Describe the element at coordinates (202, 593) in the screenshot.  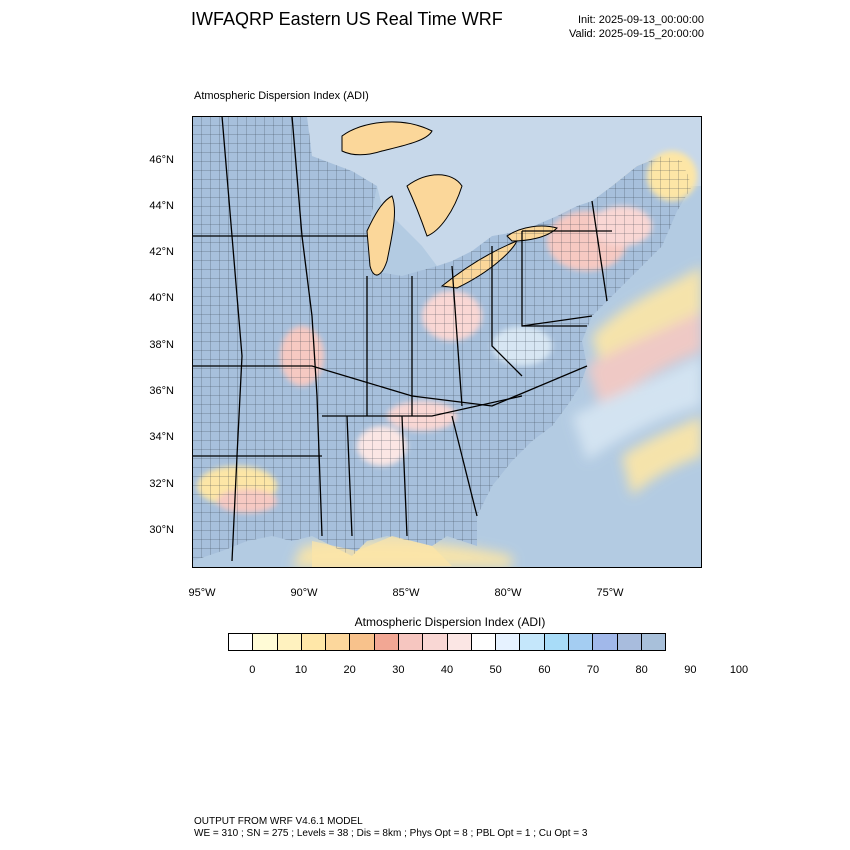
I see `lon-label: 95°W` at that location.